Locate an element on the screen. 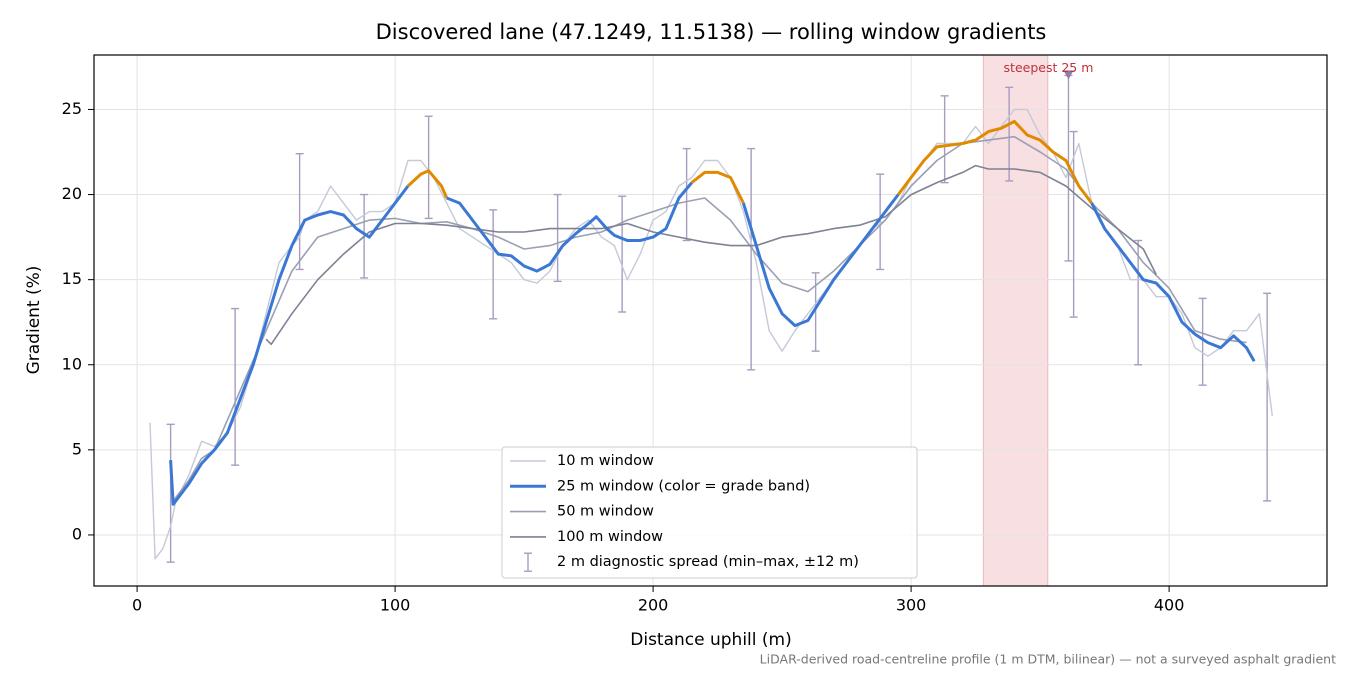  legend-box is located at coordinates (709, 512).